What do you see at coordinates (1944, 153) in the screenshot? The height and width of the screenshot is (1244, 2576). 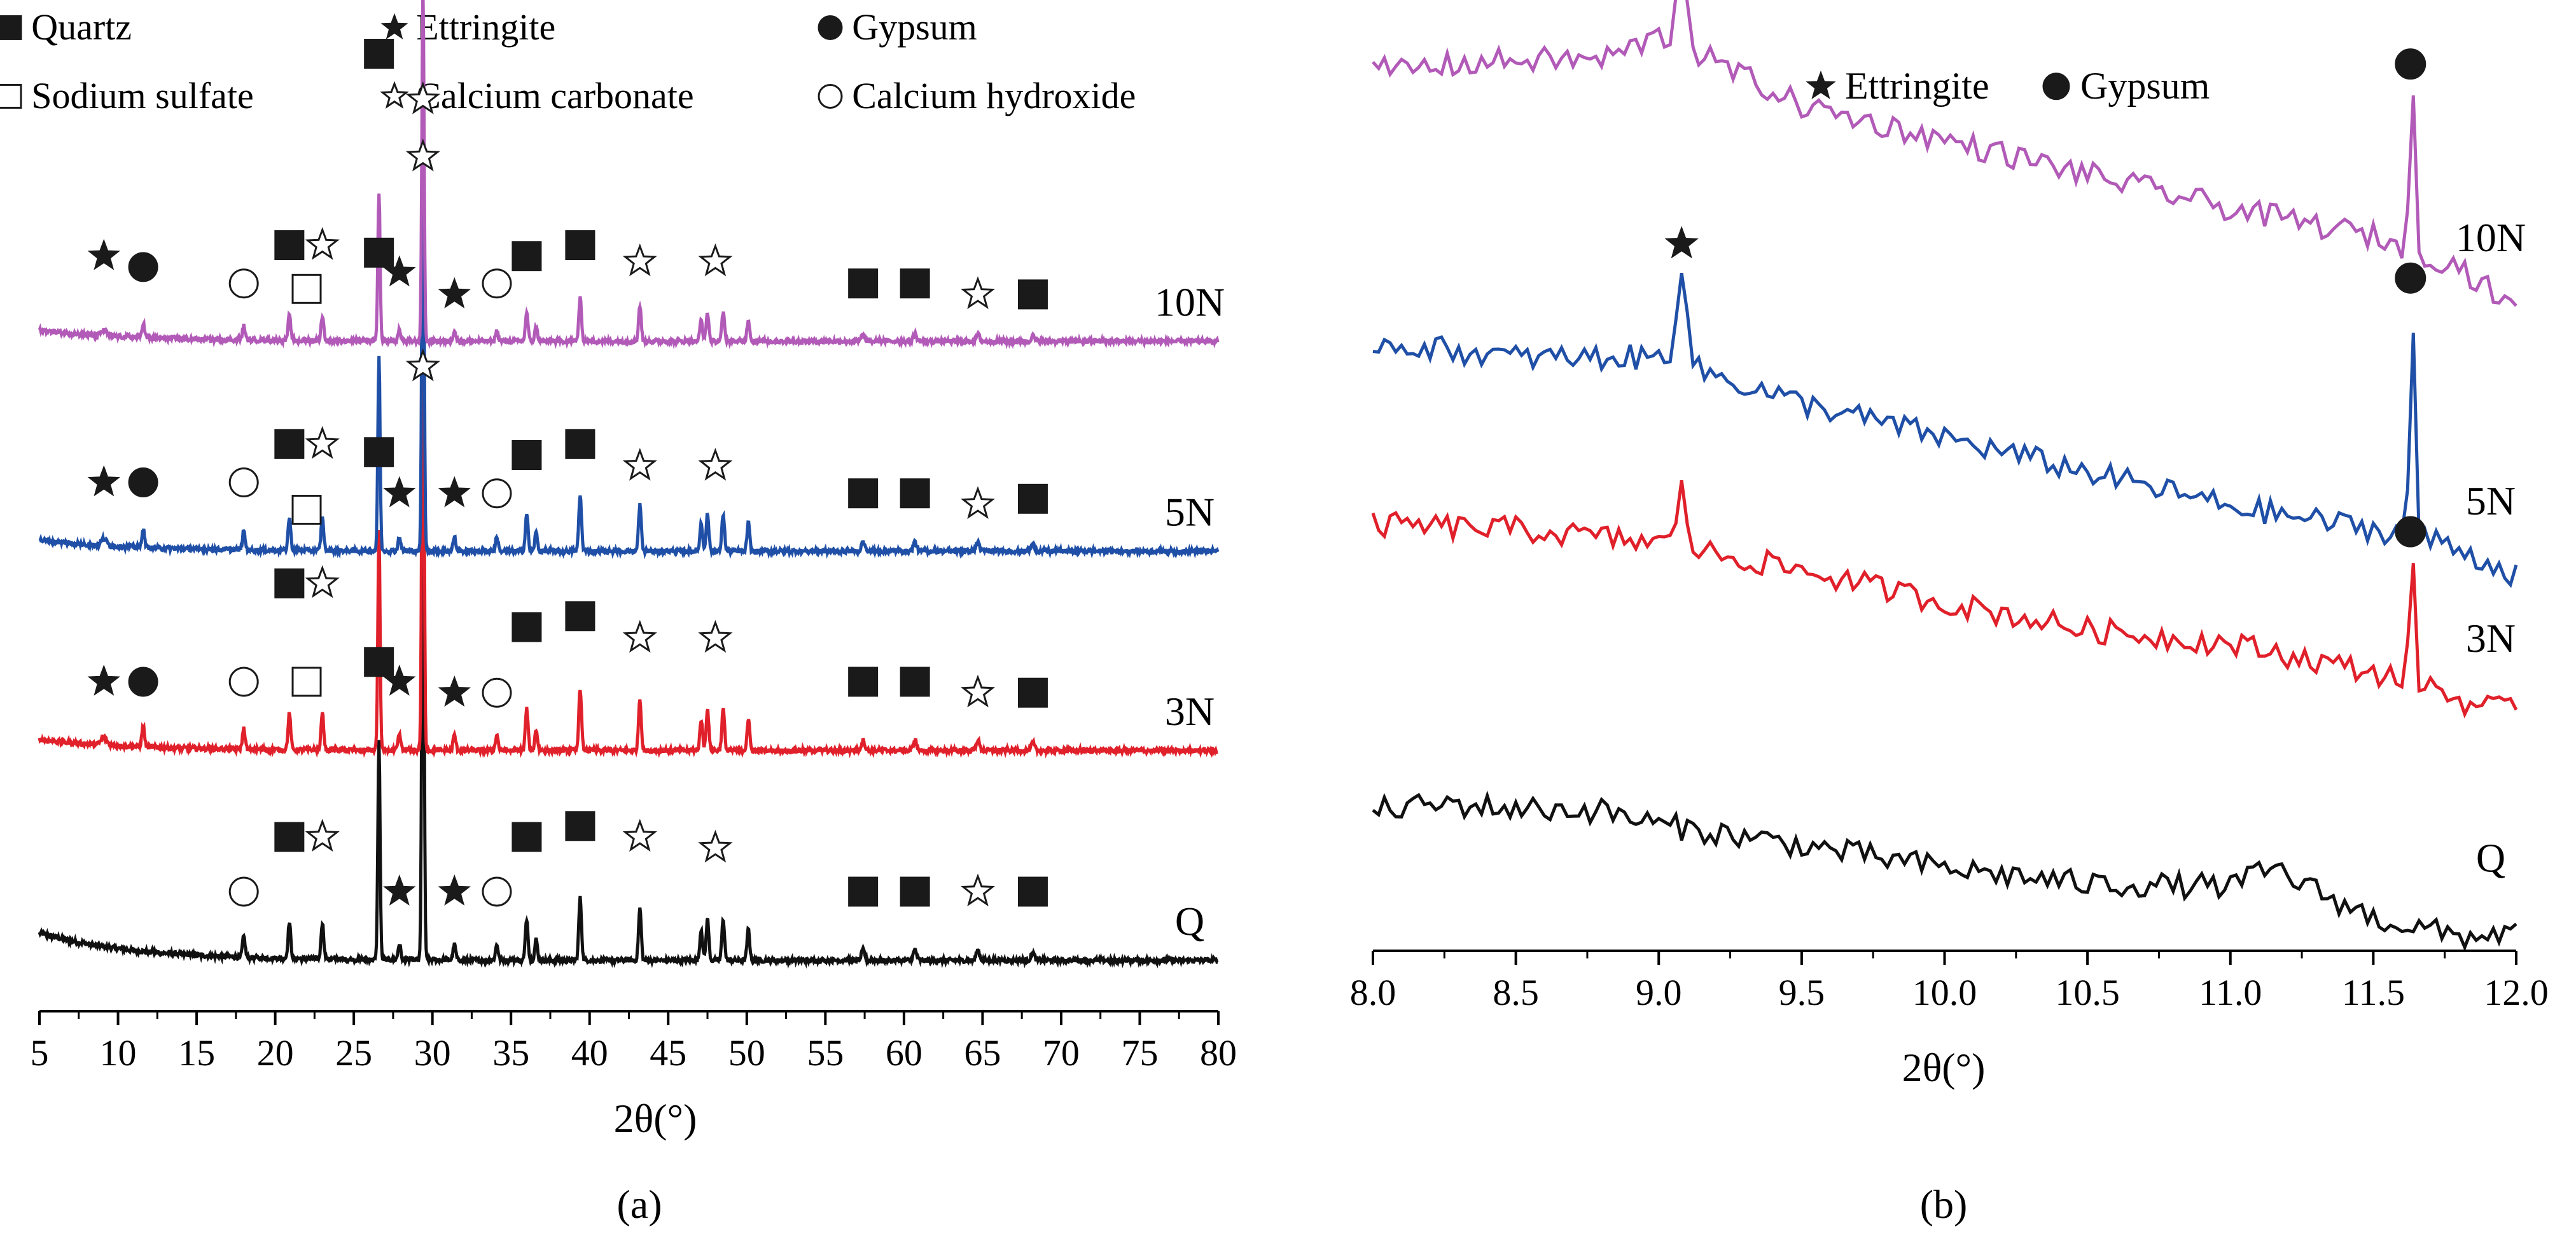 I see `series-line-b-10N` at bounding box center [1944, 153].